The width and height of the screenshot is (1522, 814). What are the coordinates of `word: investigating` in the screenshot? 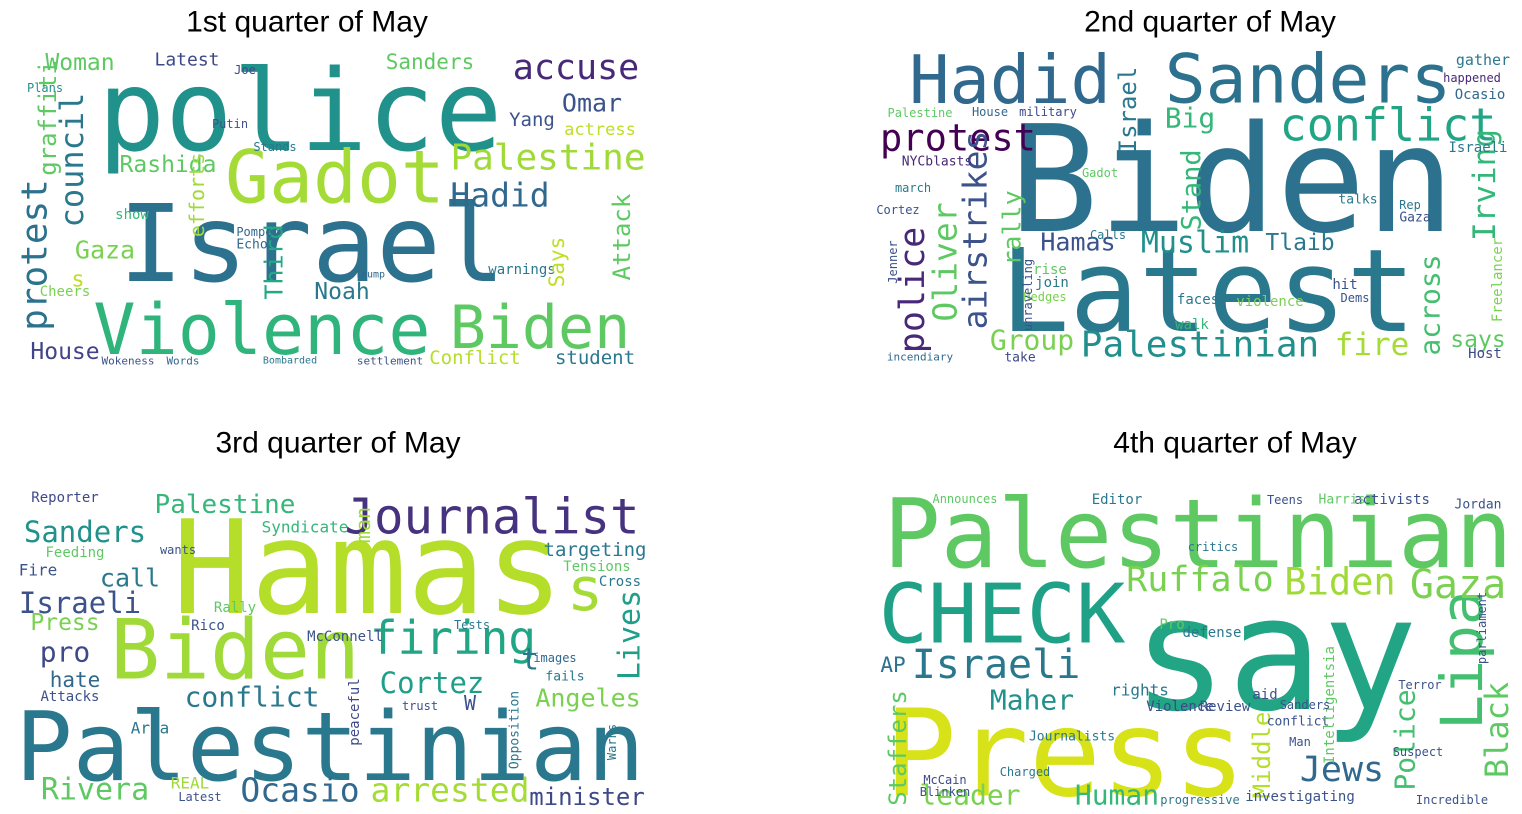 It's located at (1300, 797).